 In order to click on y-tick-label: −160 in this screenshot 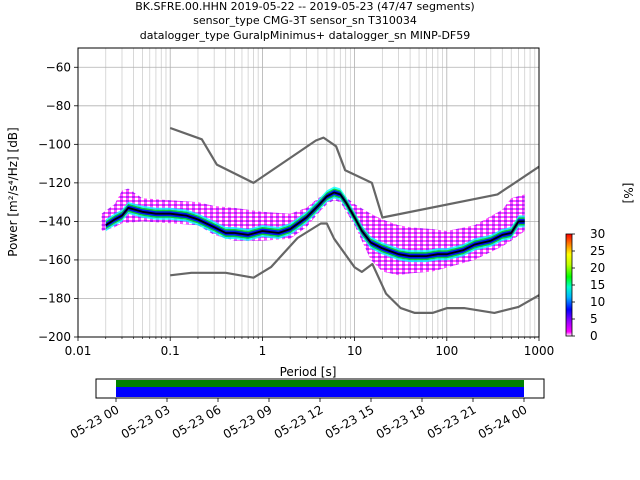, I will do `click(54, 260)`.